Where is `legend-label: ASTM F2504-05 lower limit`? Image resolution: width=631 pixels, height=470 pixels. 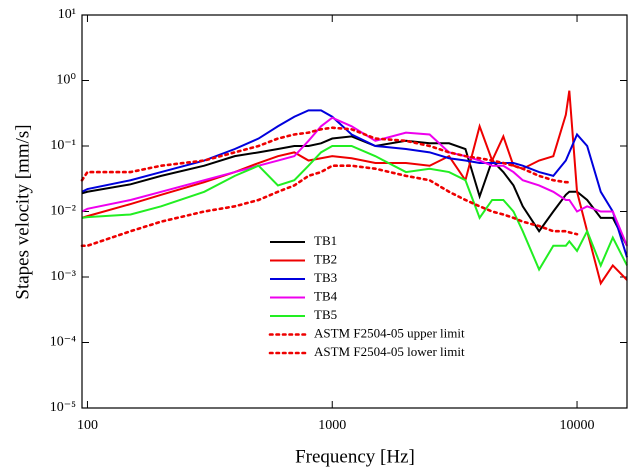
legend-label: ASTM F2504-05 lower limit is located at coordinates (389, 351).